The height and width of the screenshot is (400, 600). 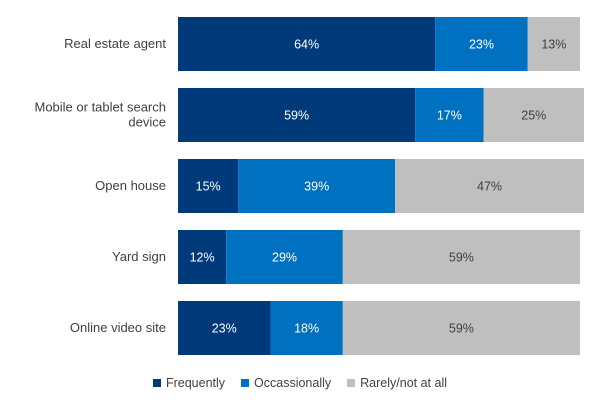 I want to click on data-label-1-series-0: 59%, so click(x=296, y=116).